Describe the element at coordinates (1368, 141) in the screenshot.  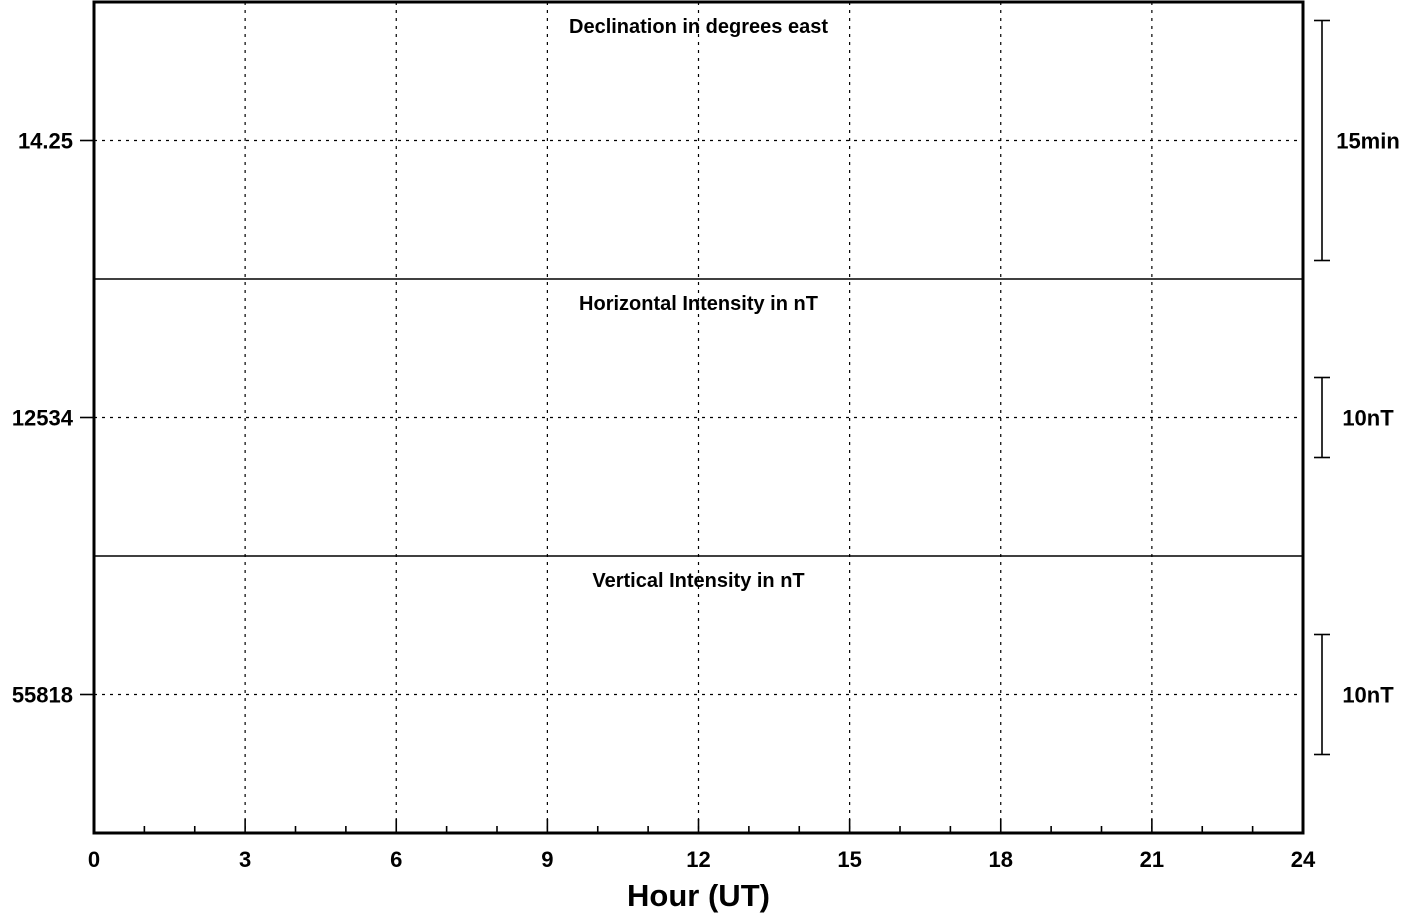
I see `scale-label: 15min` at that location.